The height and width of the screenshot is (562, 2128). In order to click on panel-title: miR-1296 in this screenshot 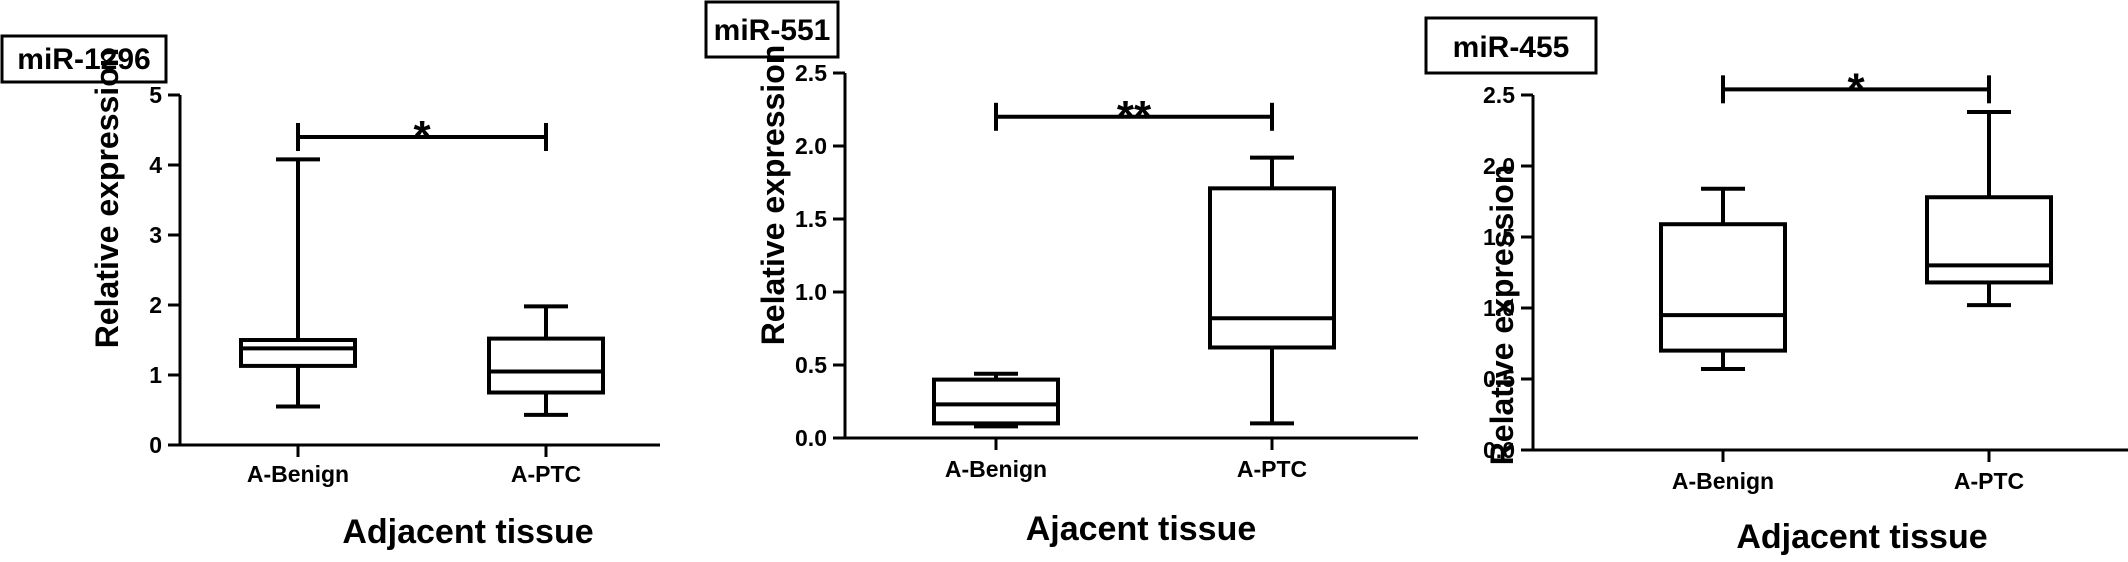, I will do `click(83, 59)`.